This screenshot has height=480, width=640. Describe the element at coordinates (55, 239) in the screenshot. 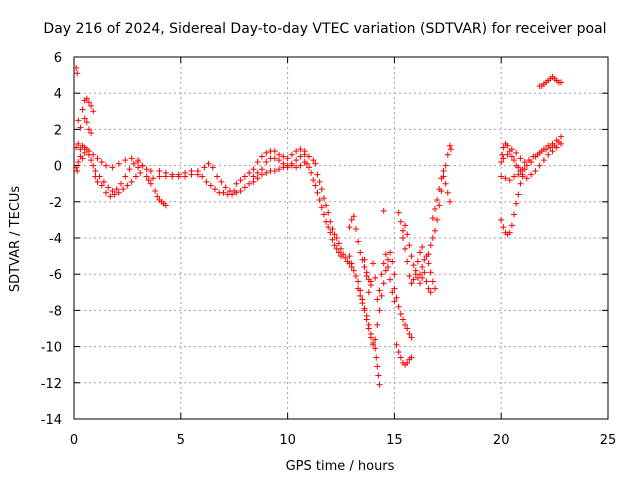

I see `y-tick-label: -4` at that location.